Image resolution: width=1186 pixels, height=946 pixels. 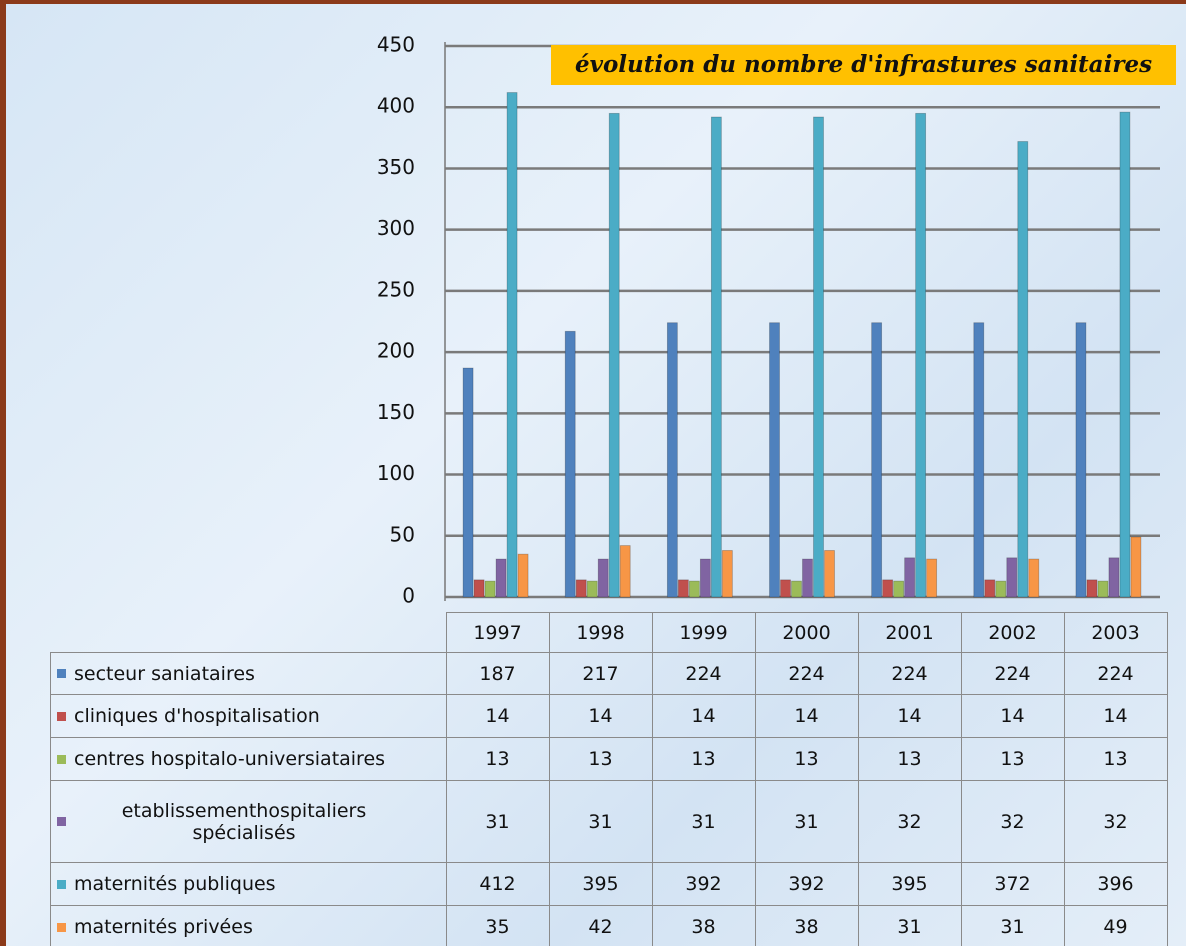 I want to click on y-tick-label: 250, so click(x=396, y=289).